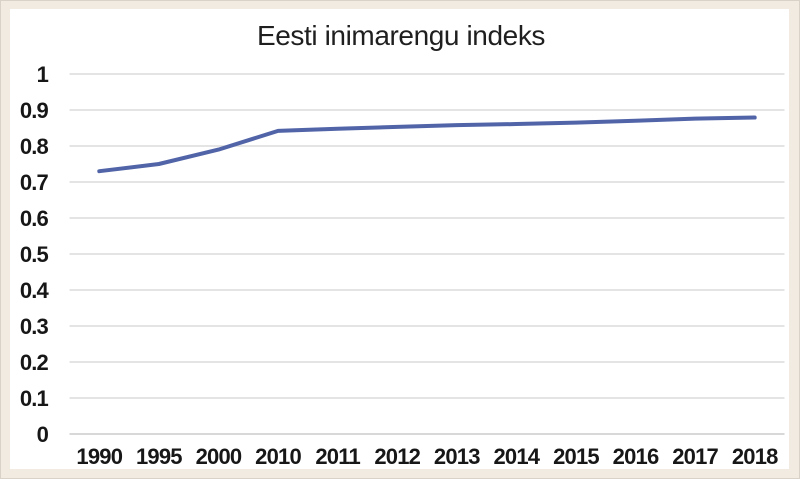  What do you see at coordinates (755, 456) in the screenshot?
I see `x-tick-label: 2018` at bounding box center [755, 456].